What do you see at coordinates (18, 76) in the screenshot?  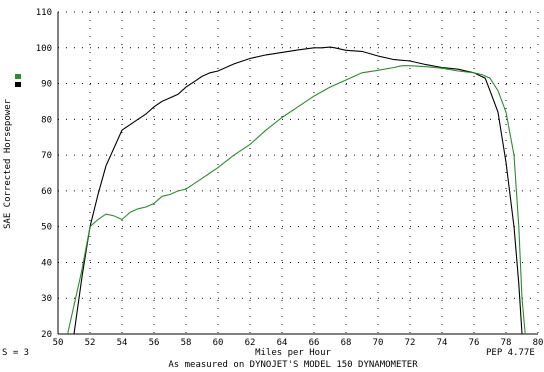 I see `legend-swatch-green` at bounding box center [18, 76].